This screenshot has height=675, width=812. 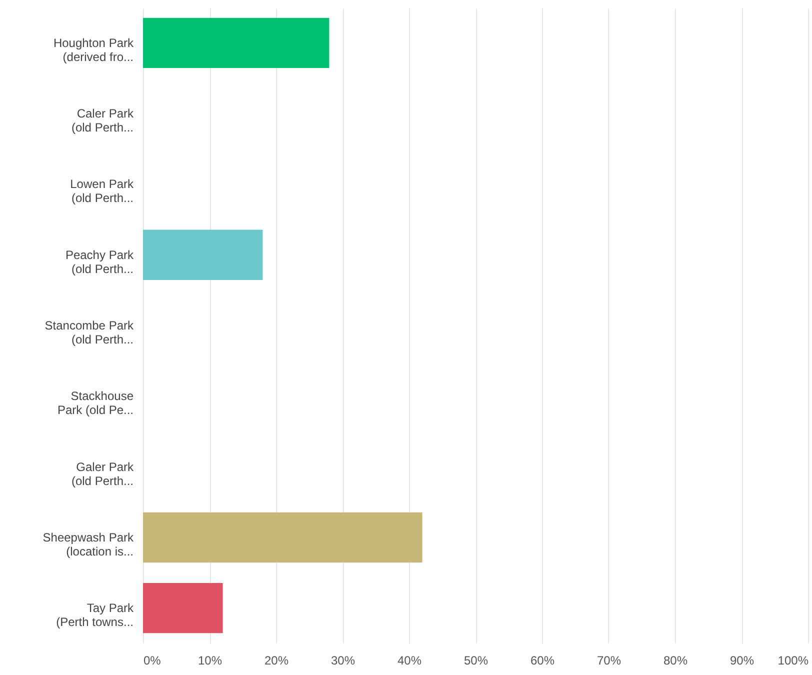 I want to click on x-tick-label: 10%, so click(x=210, y=661).